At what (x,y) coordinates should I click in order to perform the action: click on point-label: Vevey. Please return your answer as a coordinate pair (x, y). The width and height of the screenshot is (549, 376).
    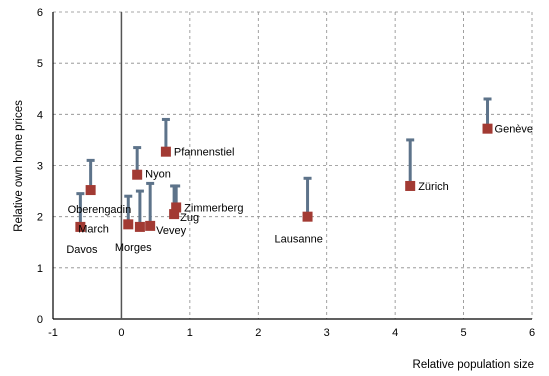
    Looking at the image, I should click on (171, 231).